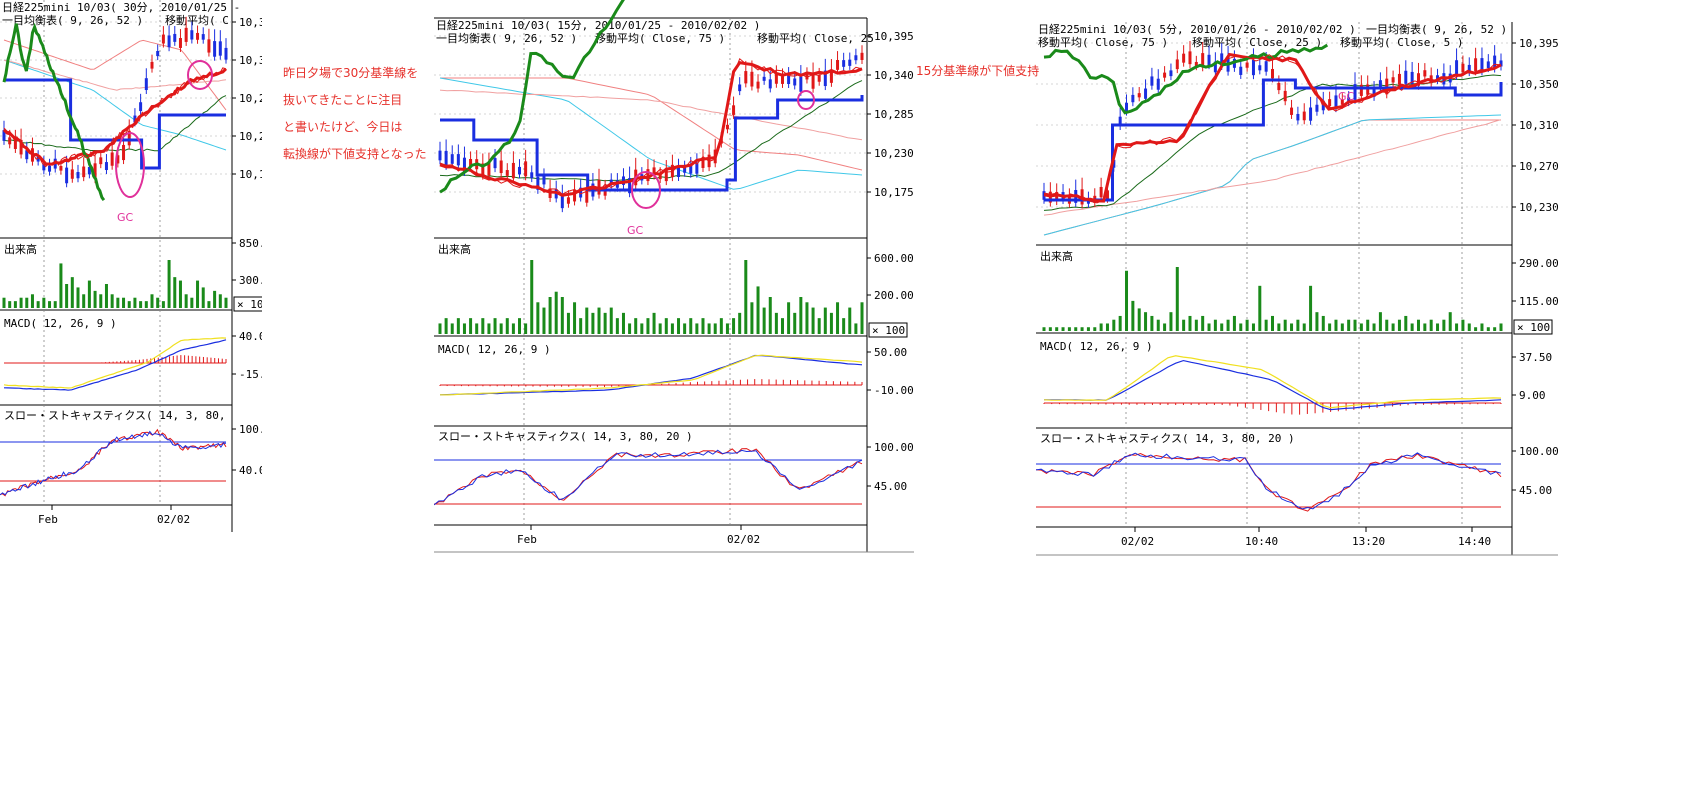 The image size is (1688, 792). What do you see at coordinates (197, 20) in the screenshot?
I see `indicator-label-2: 移動平均( C` at bounding box center [197, 20].